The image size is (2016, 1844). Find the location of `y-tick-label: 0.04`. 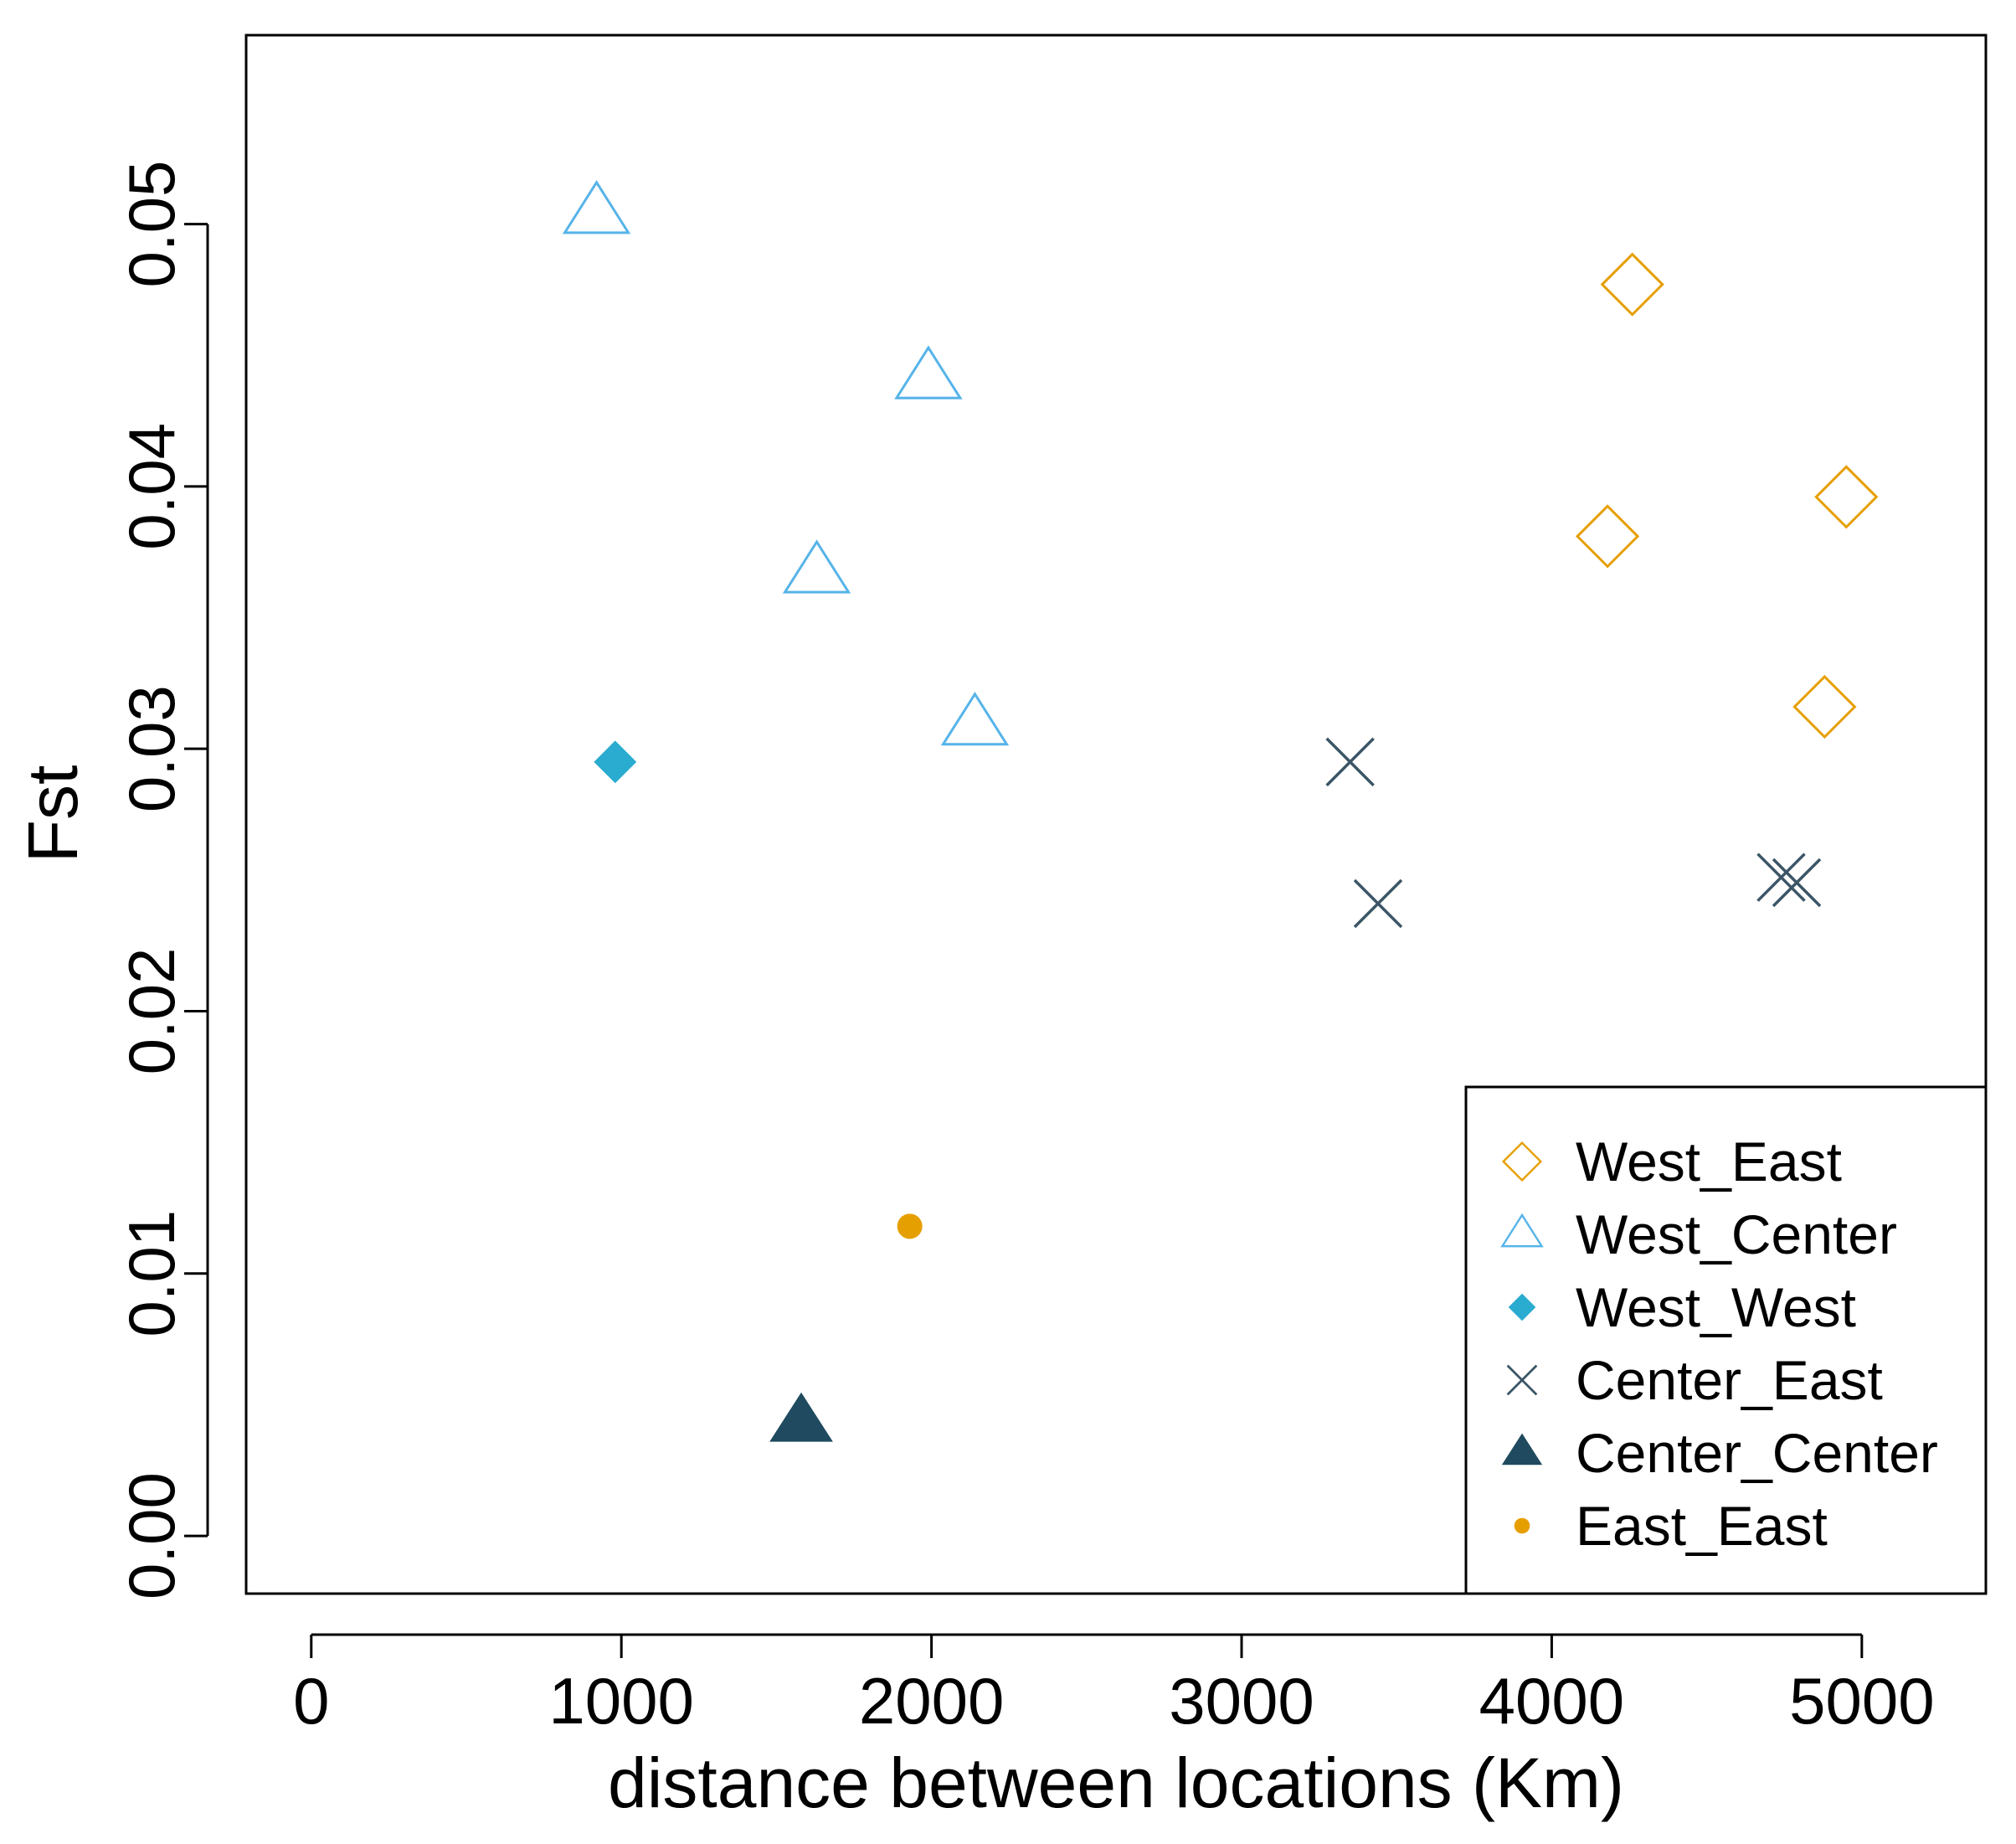

y-tick-label: 0.04 is located at coordinates (152, 487).